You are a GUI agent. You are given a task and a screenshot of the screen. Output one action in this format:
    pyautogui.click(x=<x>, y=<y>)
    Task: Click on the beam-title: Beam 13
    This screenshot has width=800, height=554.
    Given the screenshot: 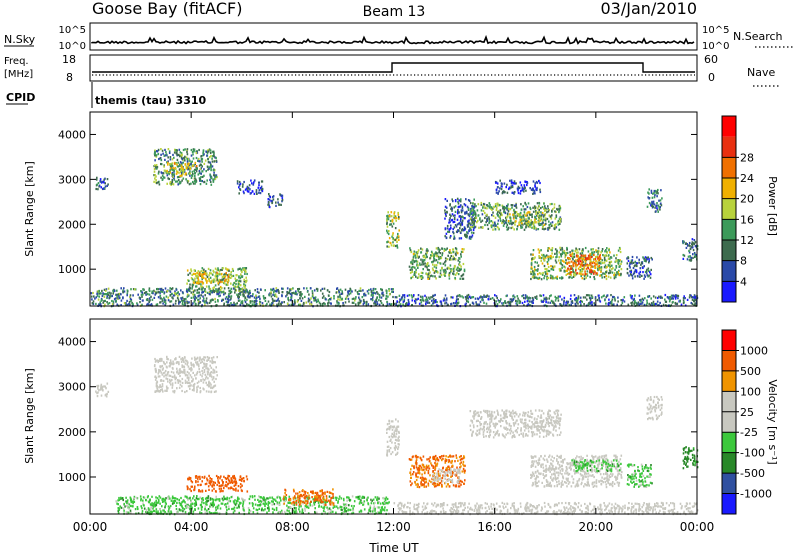 What is the action you would take?
    pyautogui.click(x=394, y=12)
    